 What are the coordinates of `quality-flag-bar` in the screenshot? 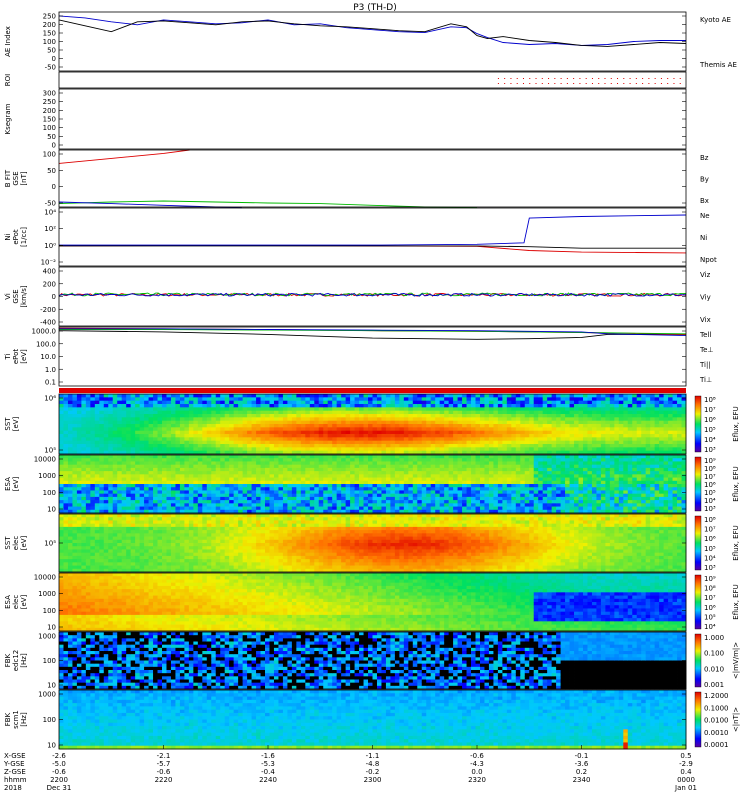 It's located at (372, 390).